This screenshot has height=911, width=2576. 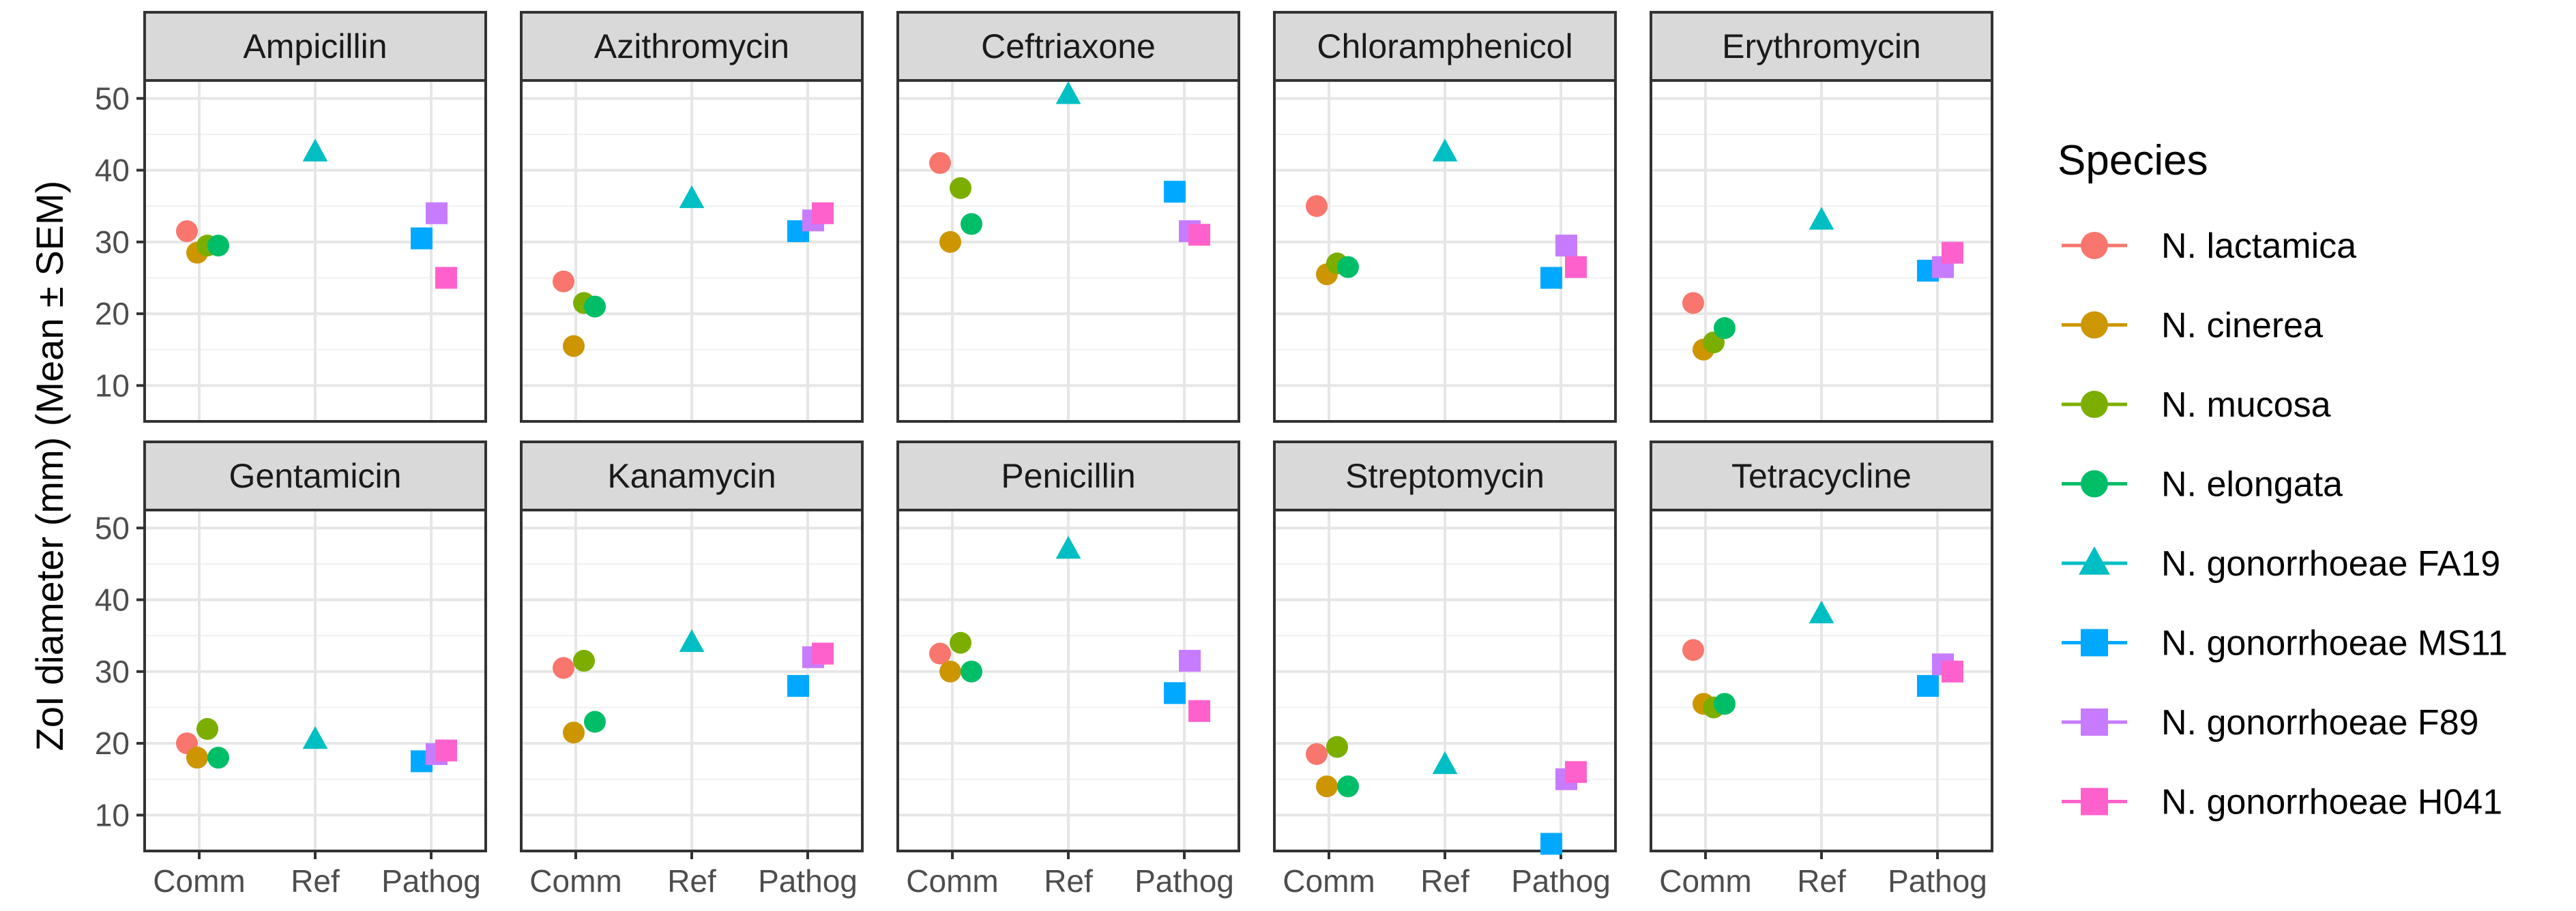 I want to click on legend-item-n-cinerea: N. cinerea, so click(x=2192, y=326).